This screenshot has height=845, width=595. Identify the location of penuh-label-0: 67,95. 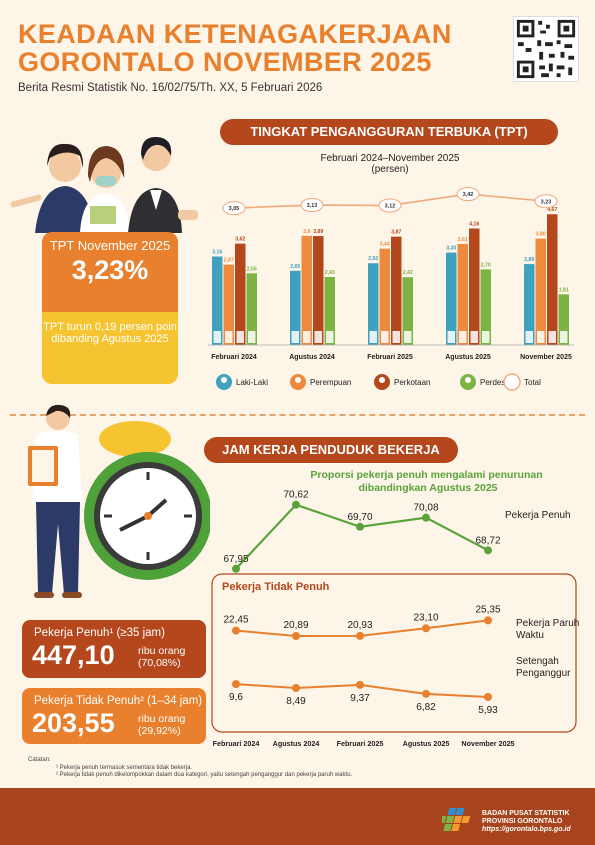
(235, 559).